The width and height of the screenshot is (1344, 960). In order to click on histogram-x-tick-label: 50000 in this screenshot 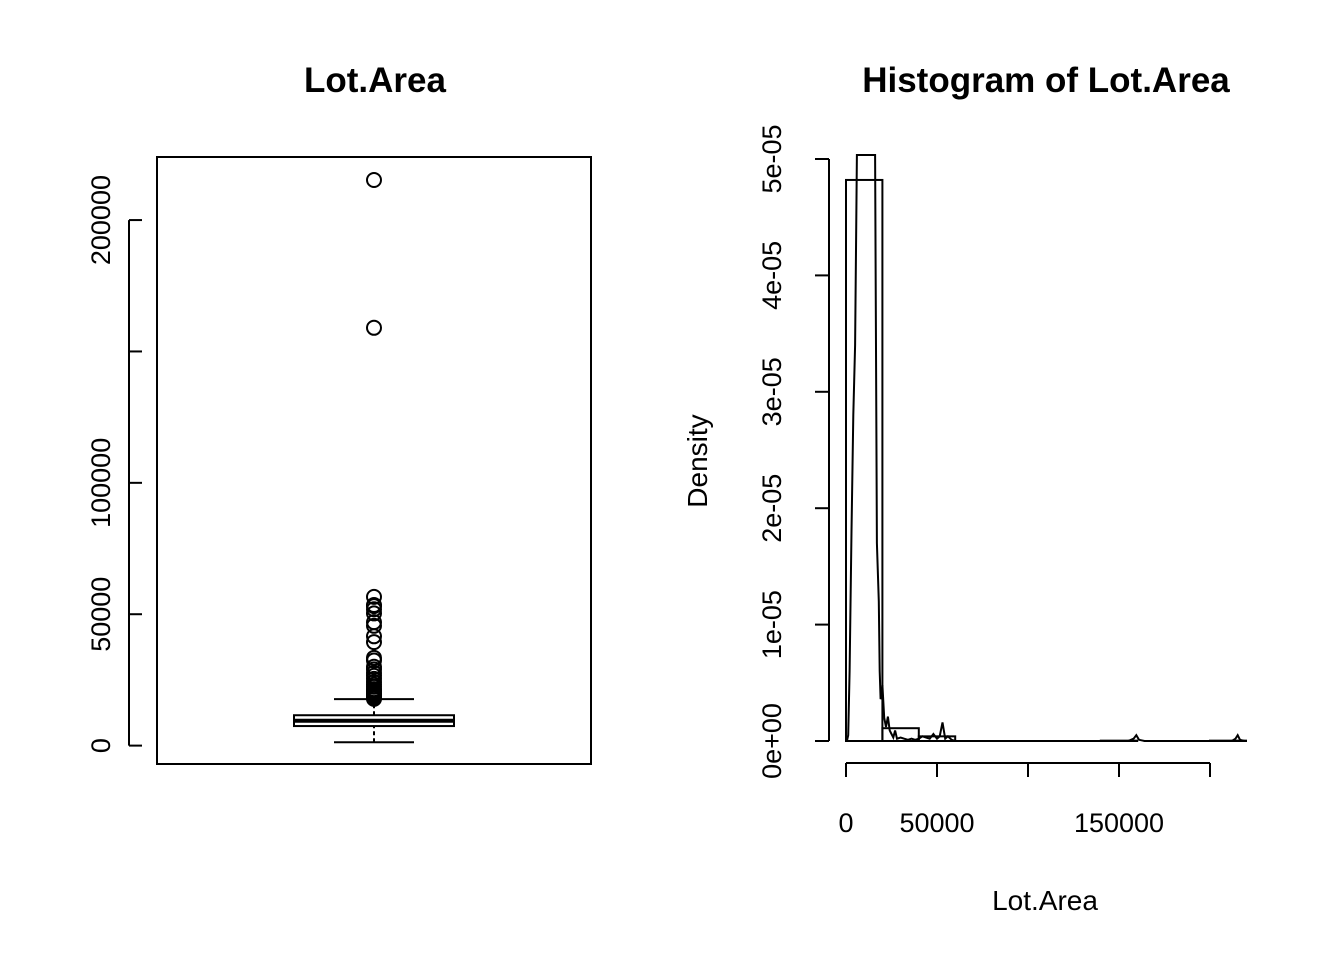, I will do `click(936, 823)`.